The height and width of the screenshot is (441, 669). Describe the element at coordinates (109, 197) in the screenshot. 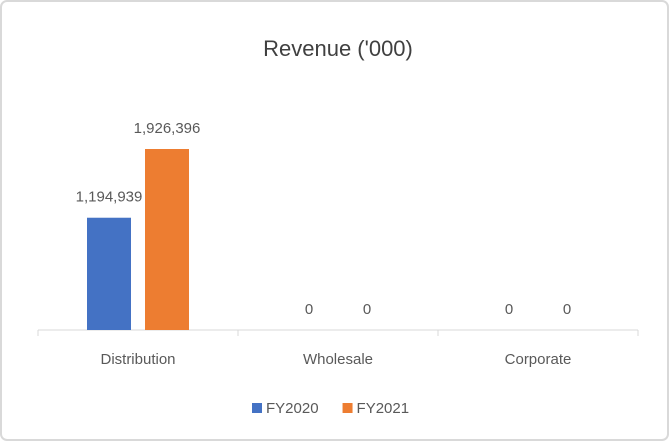

I see `value-label: 1,194,939` at that location.